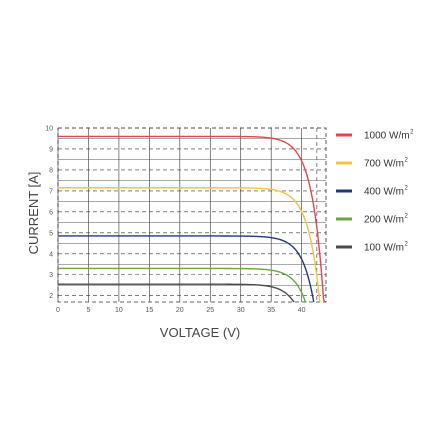 Image resolution: width=440 pixels, height=440 pixels. I want to click on x-tick-label: 20, so click(180, 310).